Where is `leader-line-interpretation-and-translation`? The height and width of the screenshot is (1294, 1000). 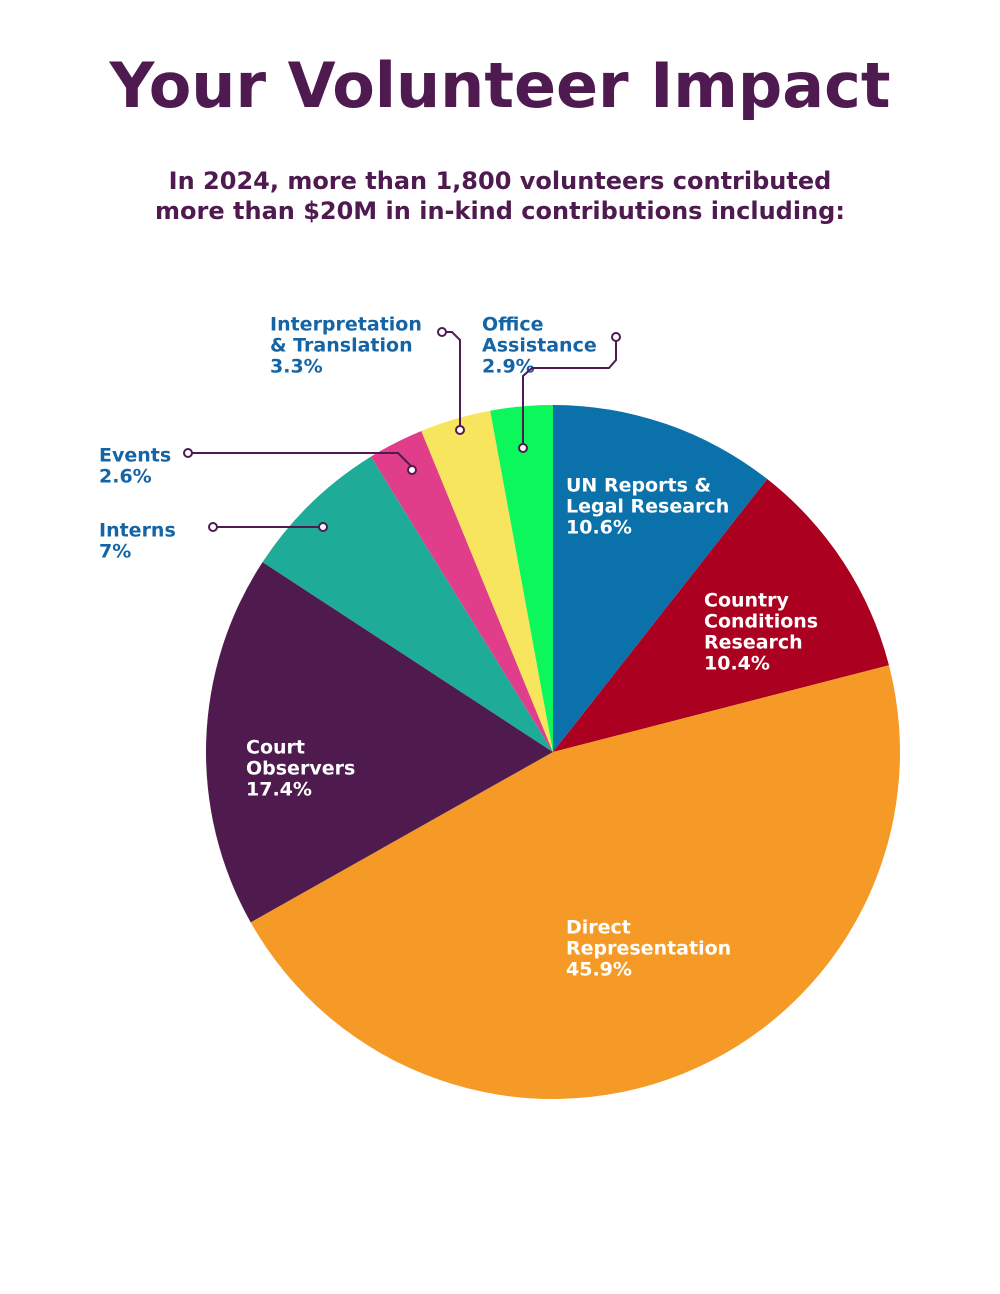
leader-line-interpretation-and-translation is located at coordinates (451, 380).